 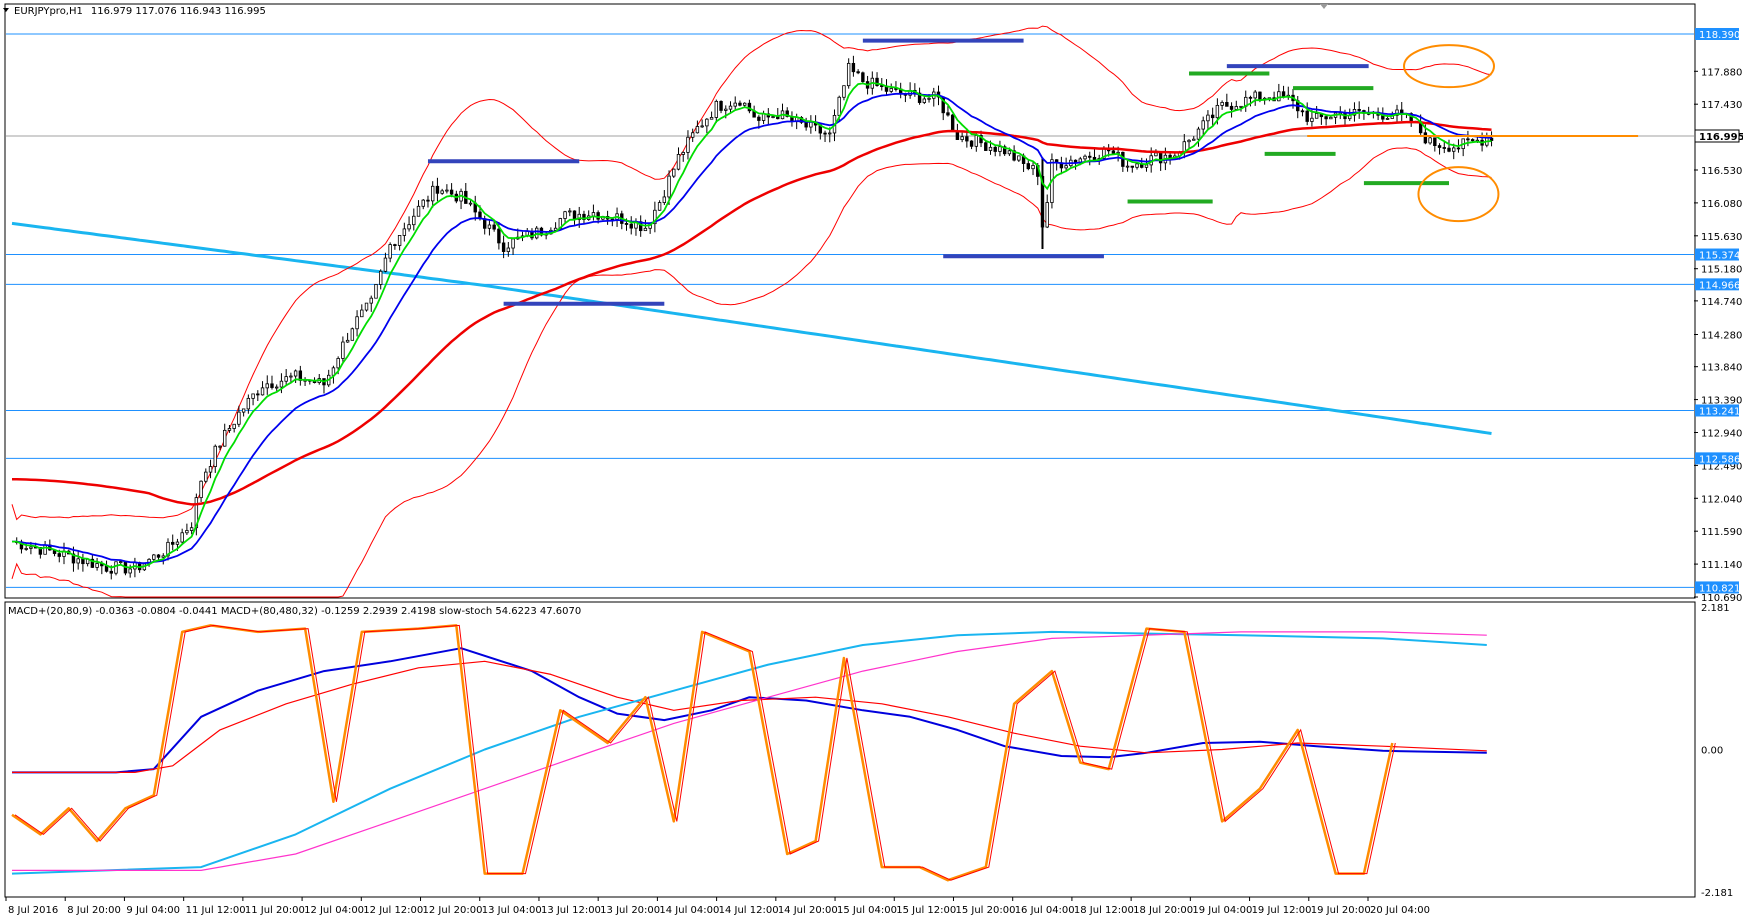 I want to click on level-label-bg, so click(x=1717, y=410).